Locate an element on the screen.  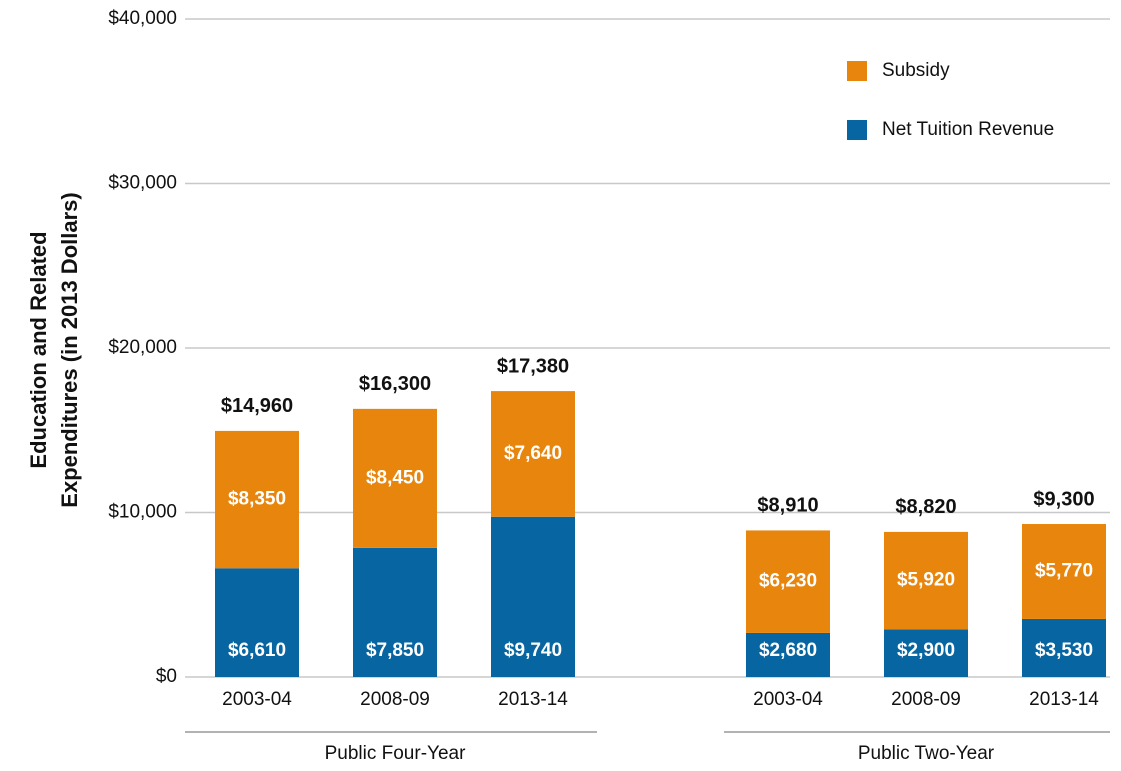
legend-label: Net Tuition Revenue is located at coordinates (968, 129).